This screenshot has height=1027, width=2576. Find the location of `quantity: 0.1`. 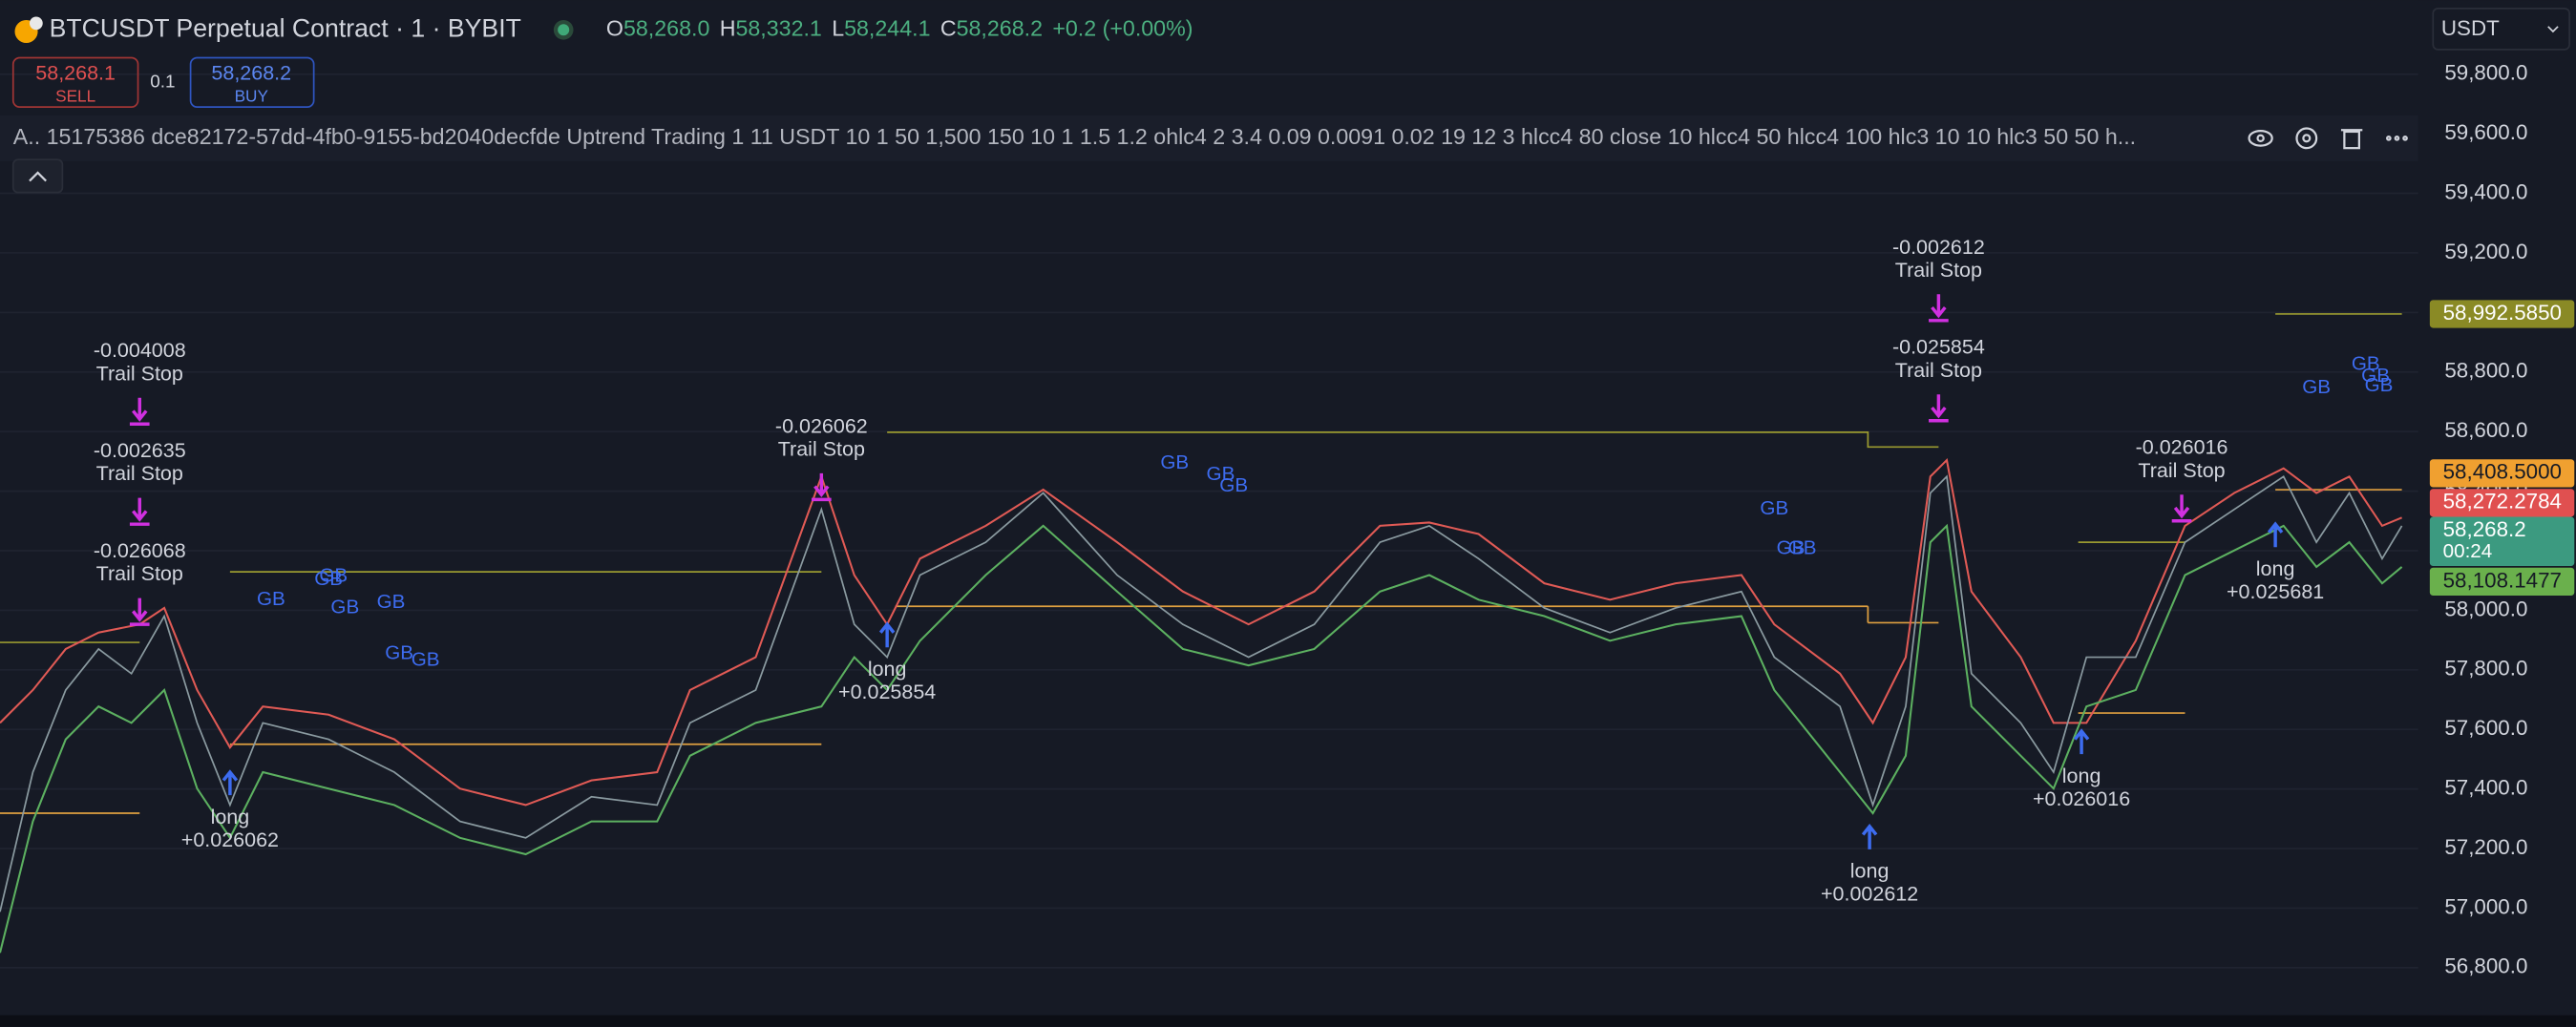

quantity: 0.1 is located at coordinates (162, 82).